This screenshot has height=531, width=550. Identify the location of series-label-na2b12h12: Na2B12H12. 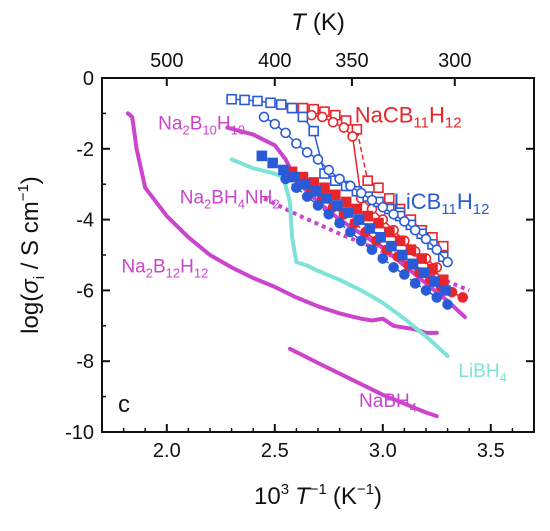
(164, 269).